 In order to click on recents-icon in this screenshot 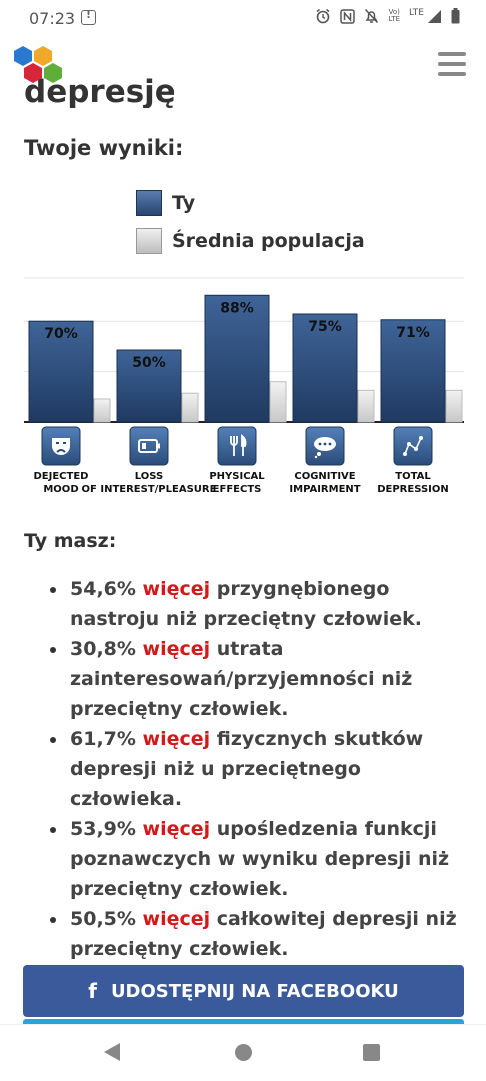, I will do `click(371, 1052)`.